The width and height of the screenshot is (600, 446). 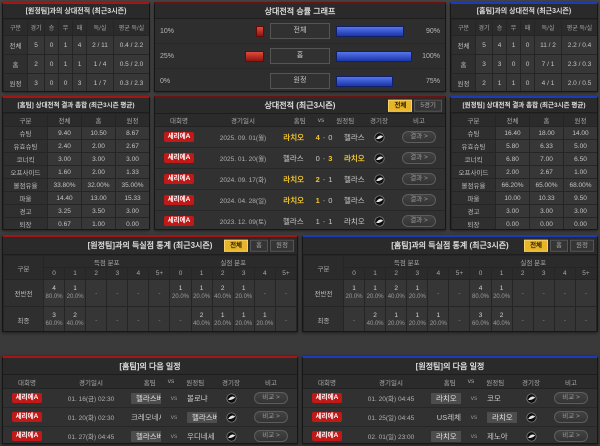 I want to click on percent-value: 60.0%, so click(x=481, y=323).